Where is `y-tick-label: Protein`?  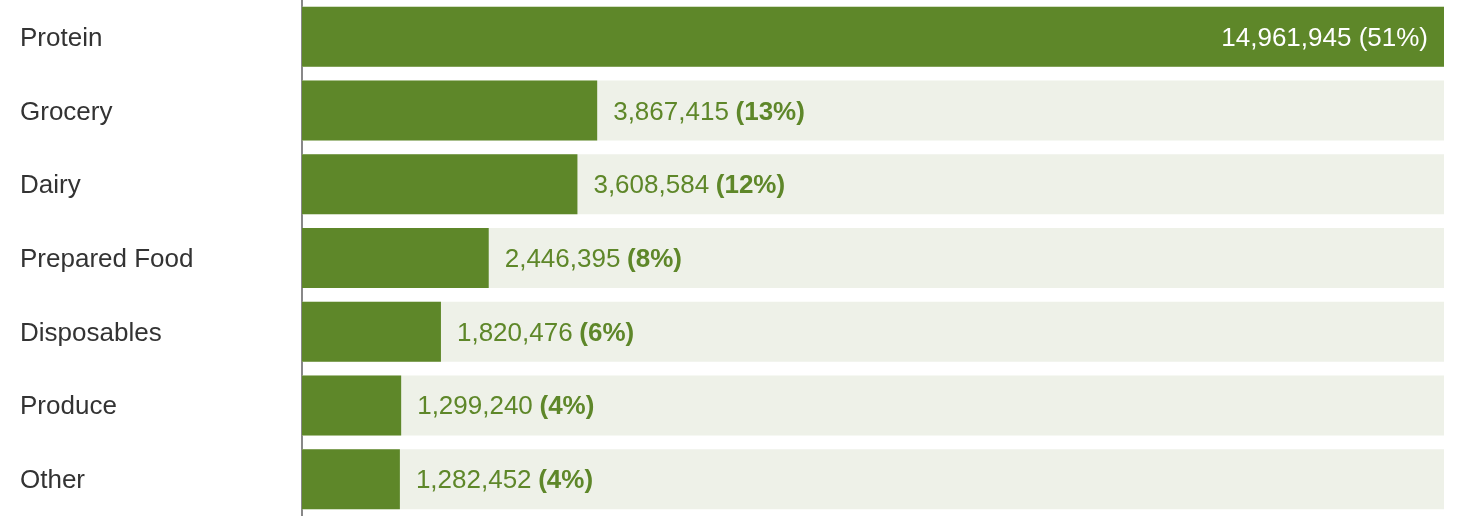
y-tick-label: Protein is located at coordinates (61, 36).